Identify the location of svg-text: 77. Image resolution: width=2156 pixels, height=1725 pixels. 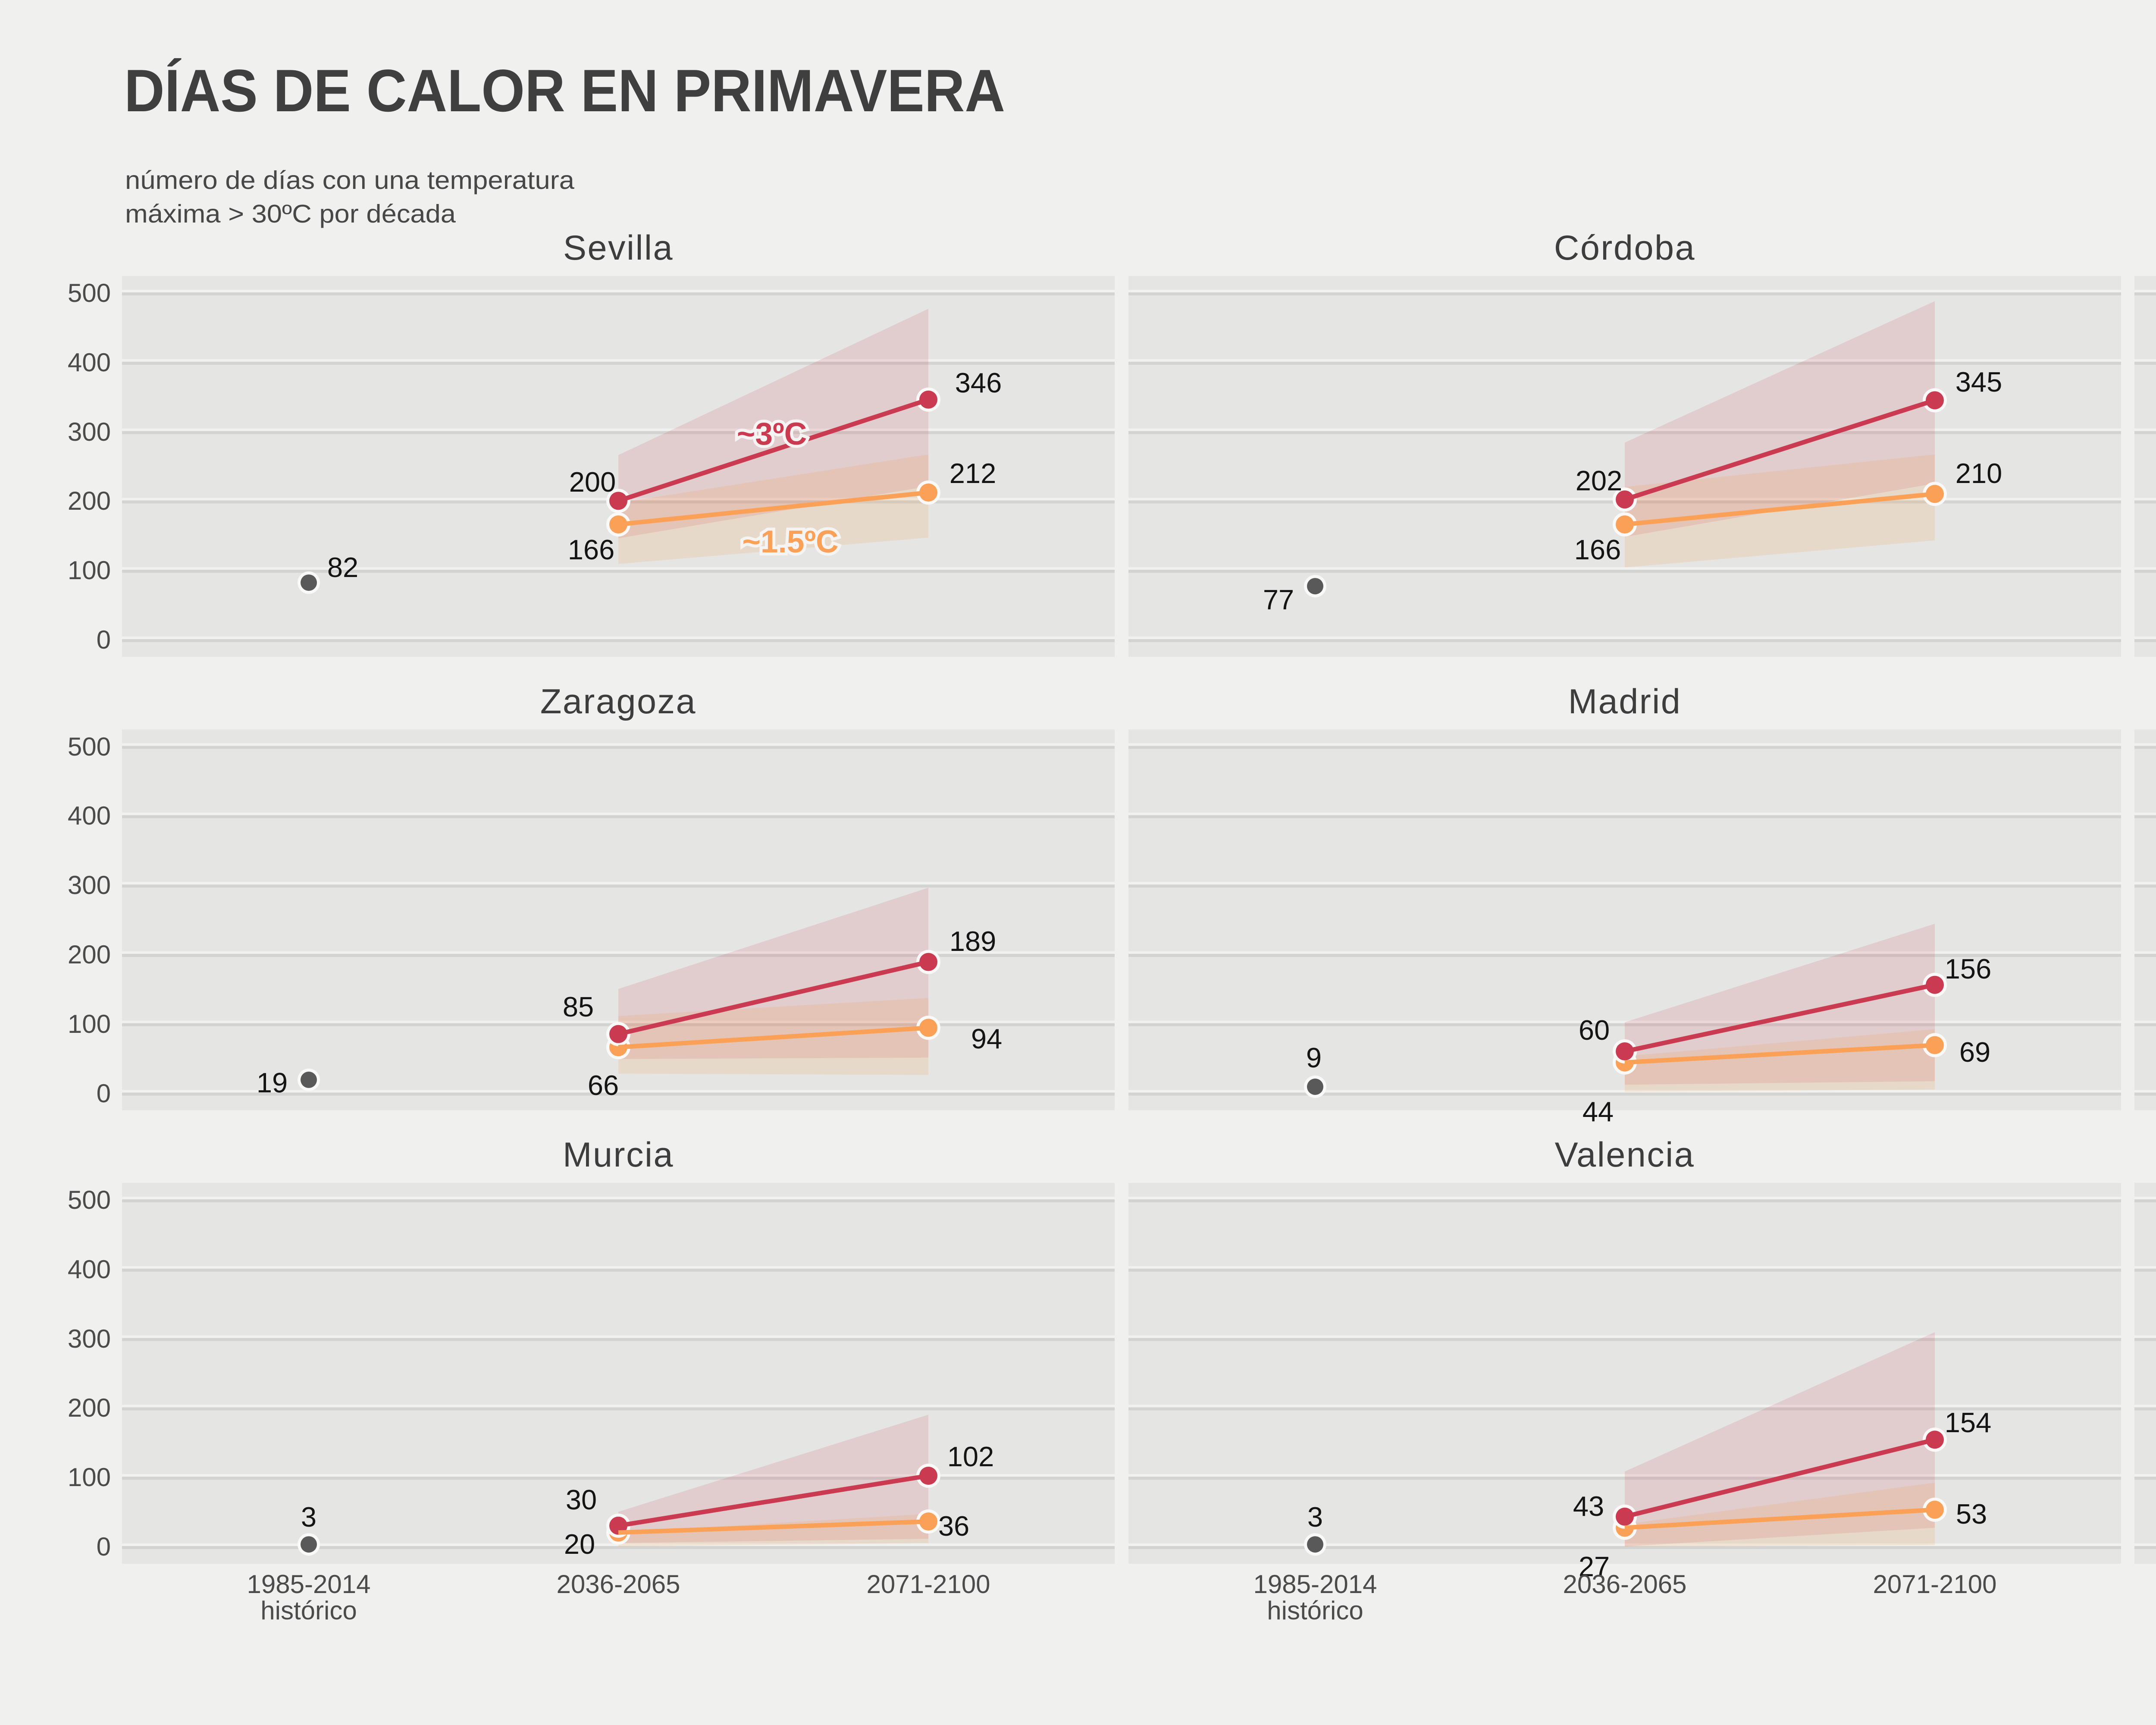
(1278, 600).